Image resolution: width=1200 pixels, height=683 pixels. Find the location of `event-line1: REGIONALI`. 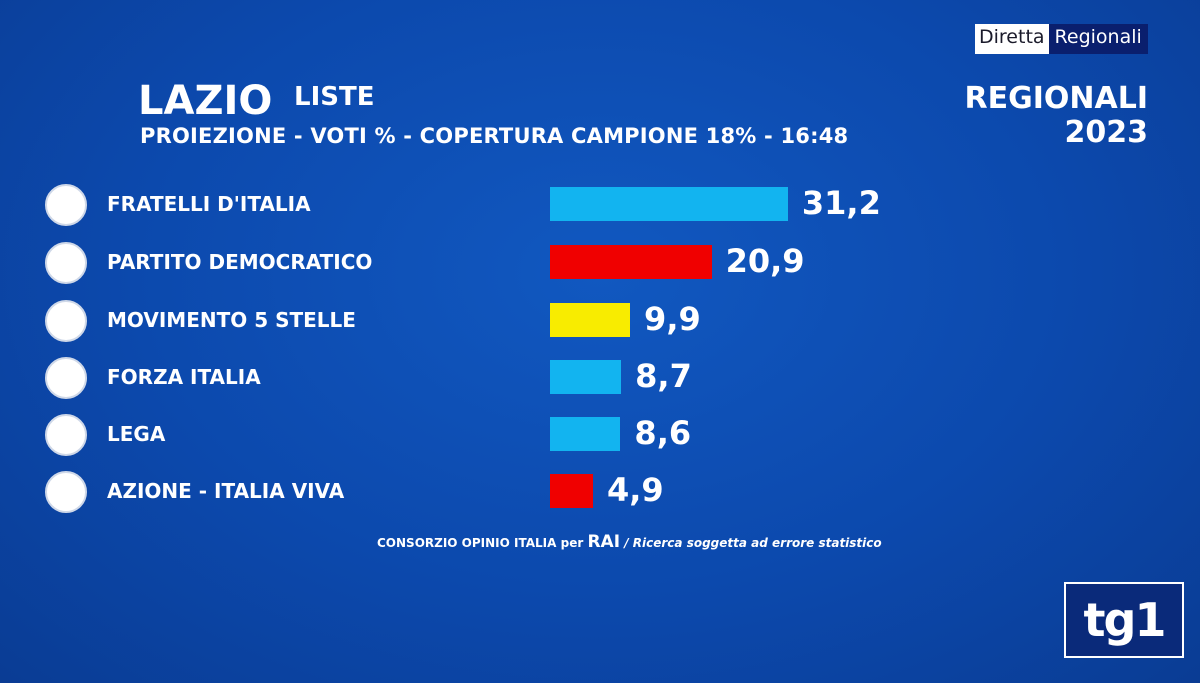

event-line1: REGIONALI is located at coordinates (1056, 98).